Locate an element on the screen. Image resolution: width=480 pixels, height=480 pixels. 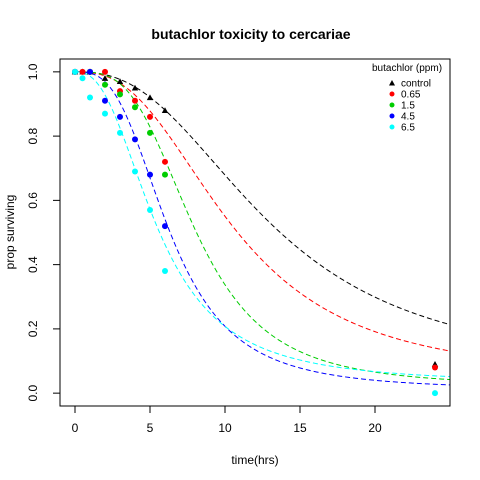
legend-label: 4.5 is located at coordinates (408, 117).